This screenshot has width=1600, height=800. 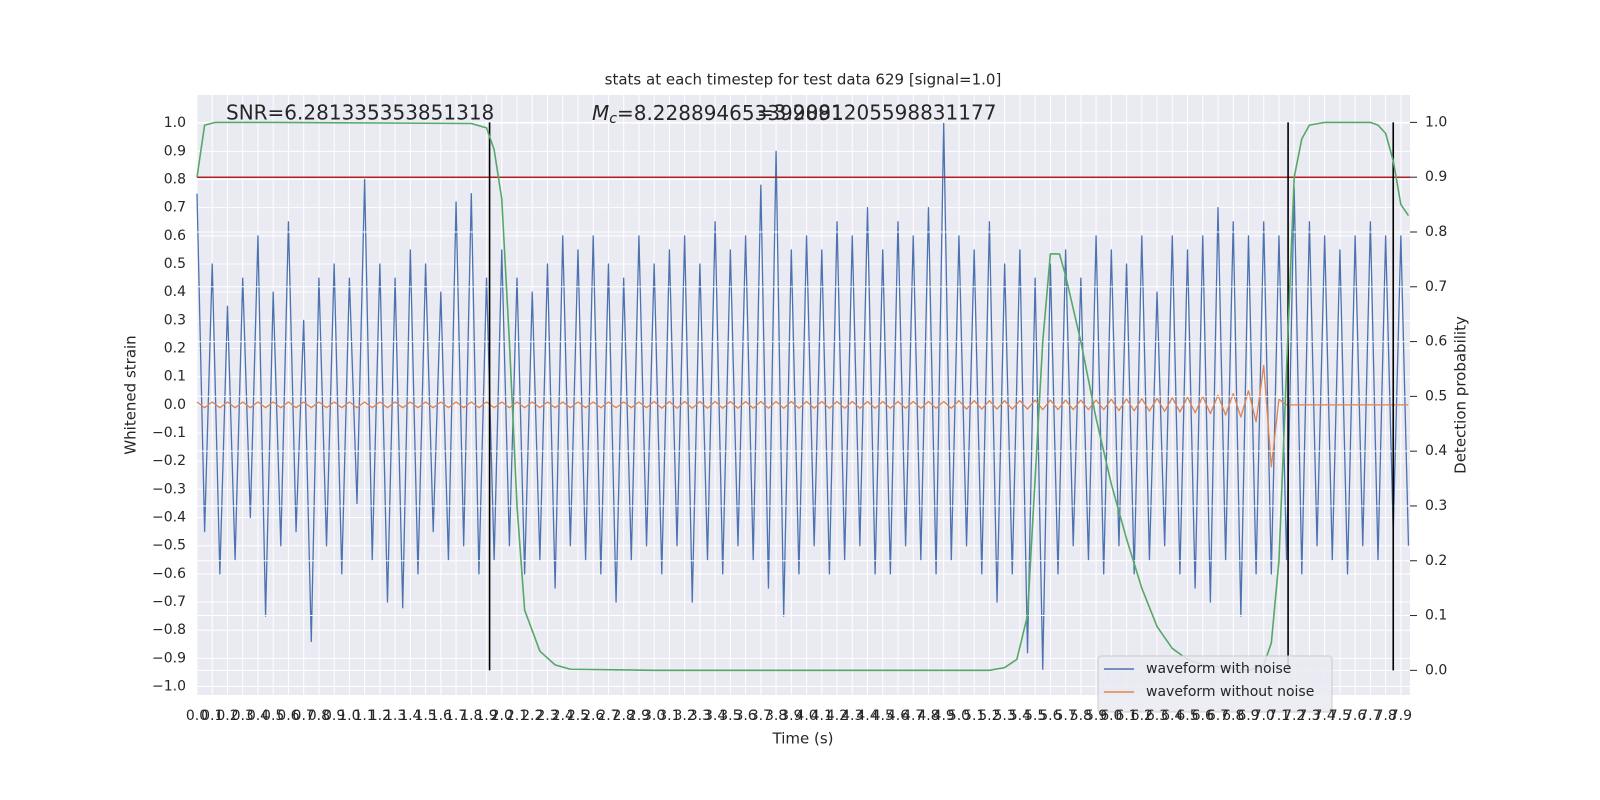 What do you see at coordinates (1436, 122) in the screenshot?
I see `y2-tick-label: 1.0` at bounding box center [1436, 122].